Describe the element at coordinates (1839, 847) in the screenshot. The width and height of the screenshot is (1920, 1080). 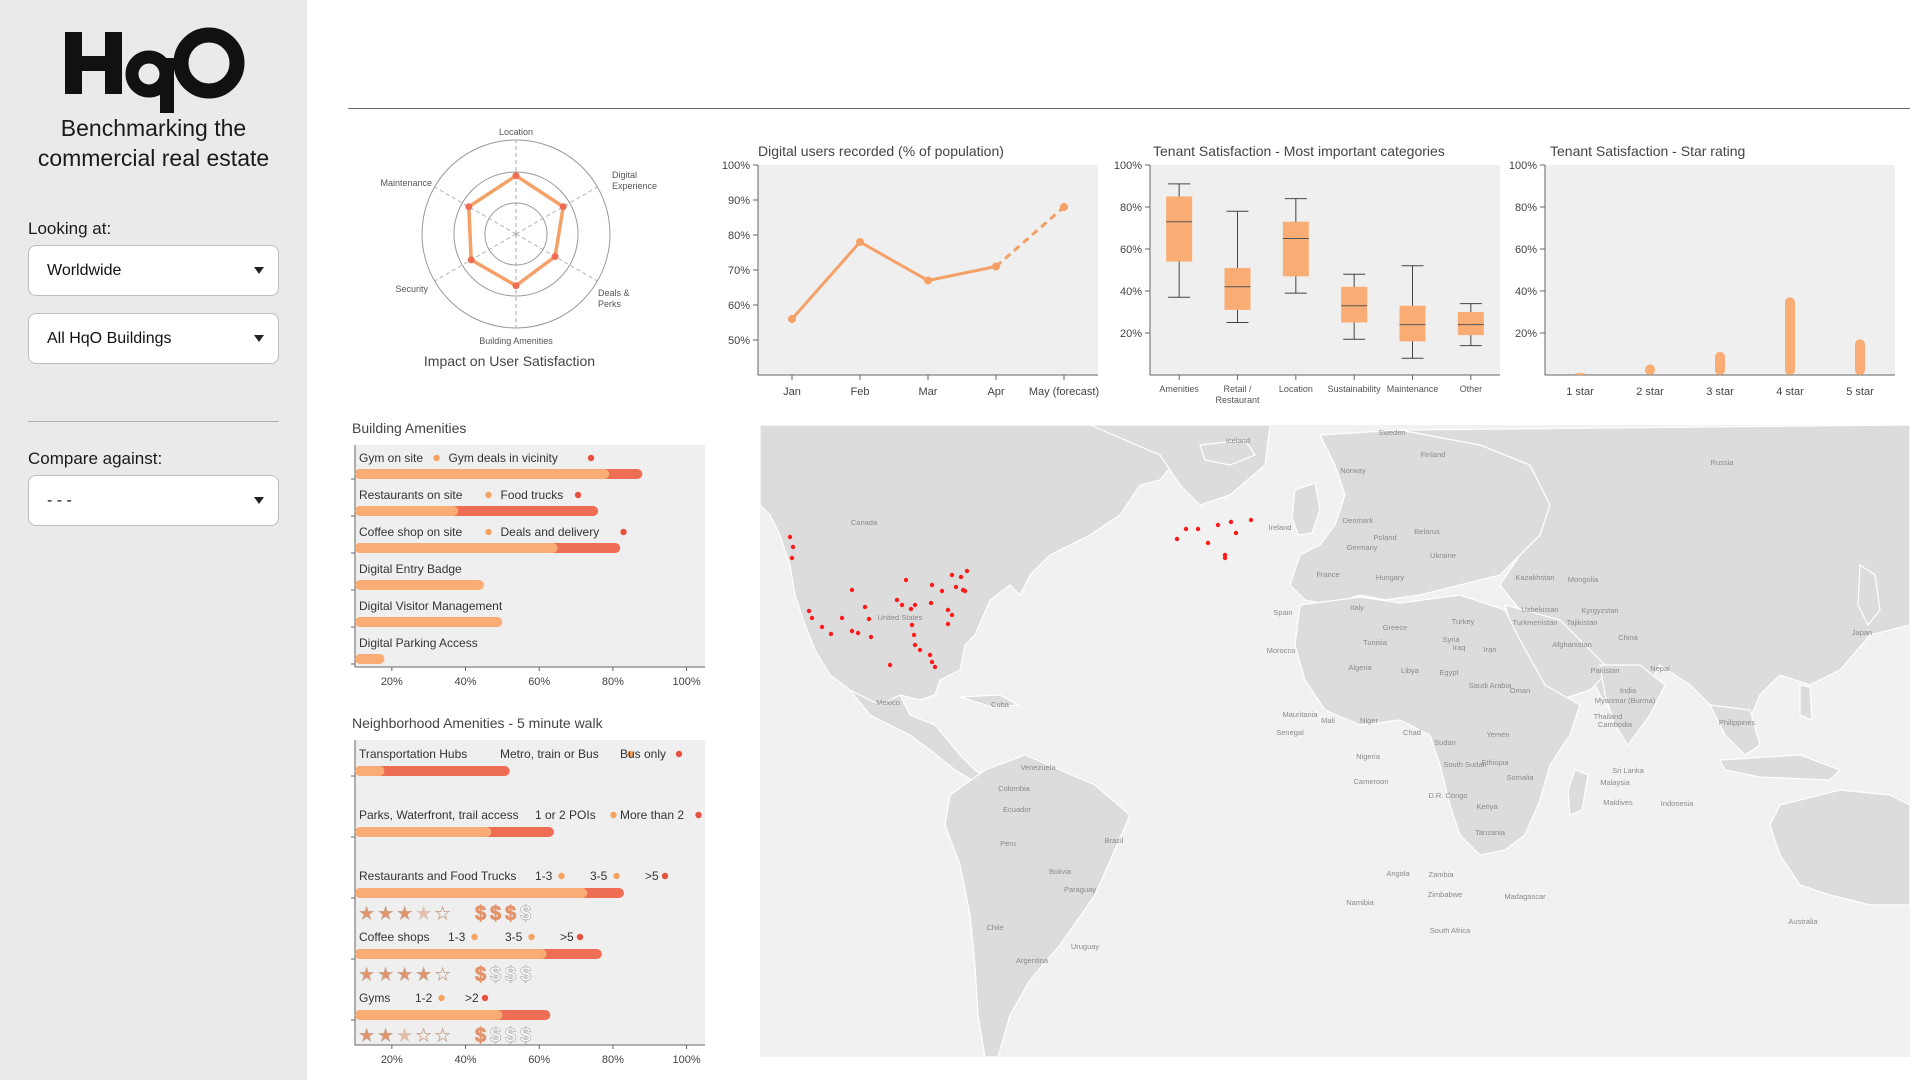
I see `australia-landmass` at that location.